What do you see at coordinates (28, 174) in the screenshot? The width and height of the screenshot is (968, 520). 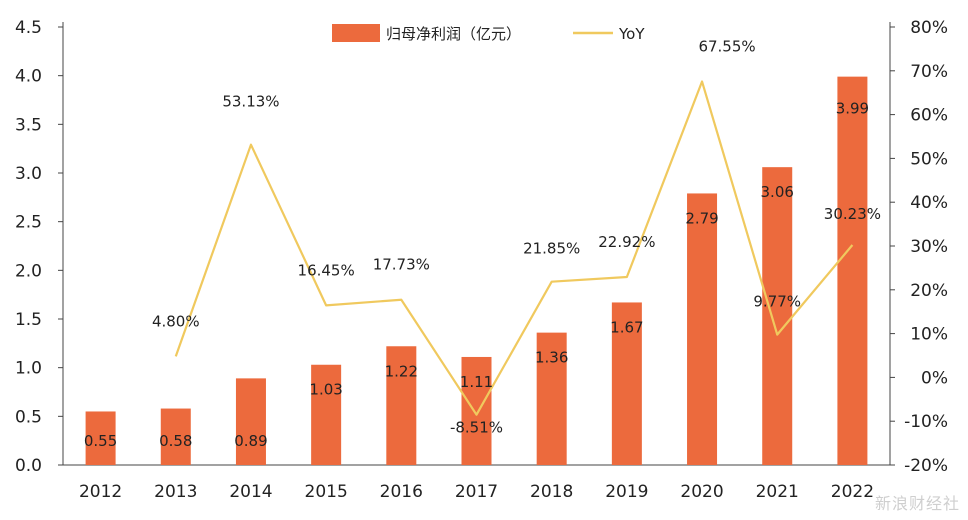 I see `y-left-tick-label: 3.0` at bounding box center [28, 174].